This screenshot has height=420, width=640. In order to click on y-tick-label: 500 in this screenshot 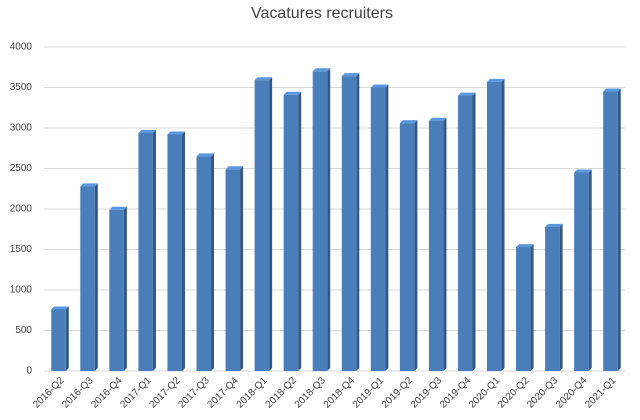, I will do `click(23, 330)`.